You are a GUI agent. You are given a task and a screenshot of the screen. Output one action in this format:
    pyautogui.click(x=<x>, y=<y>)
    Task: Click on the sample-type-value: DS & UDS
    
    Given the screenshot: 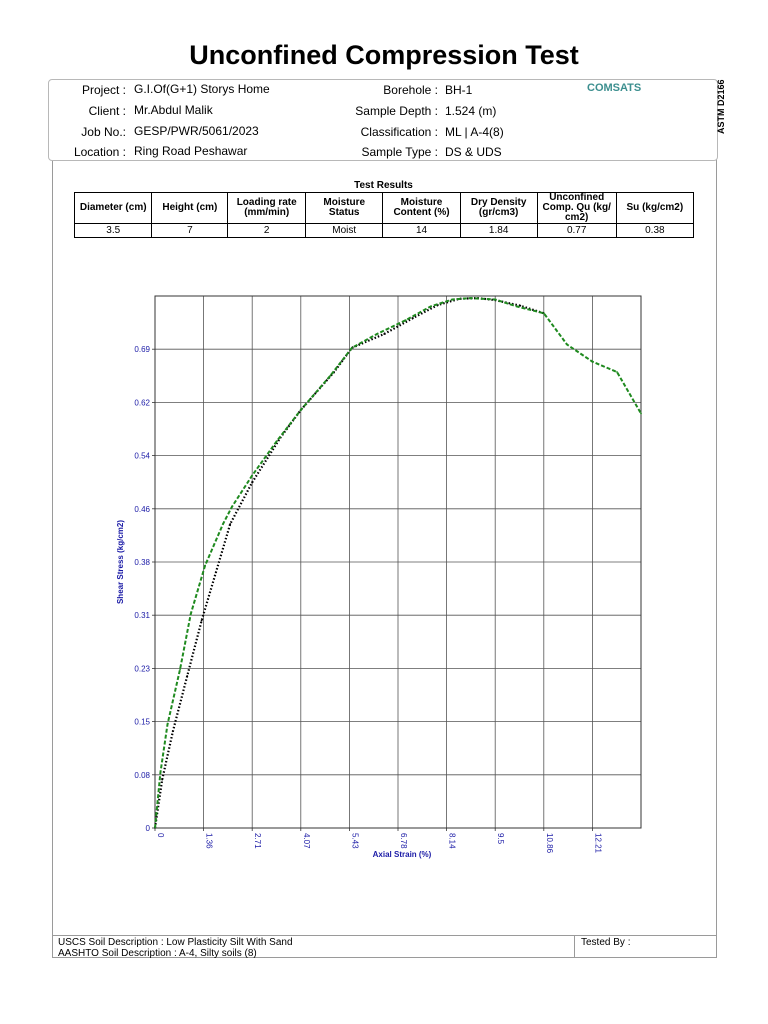 What is the action you would take?
    pyautogui.click(x=473, y=152)
    